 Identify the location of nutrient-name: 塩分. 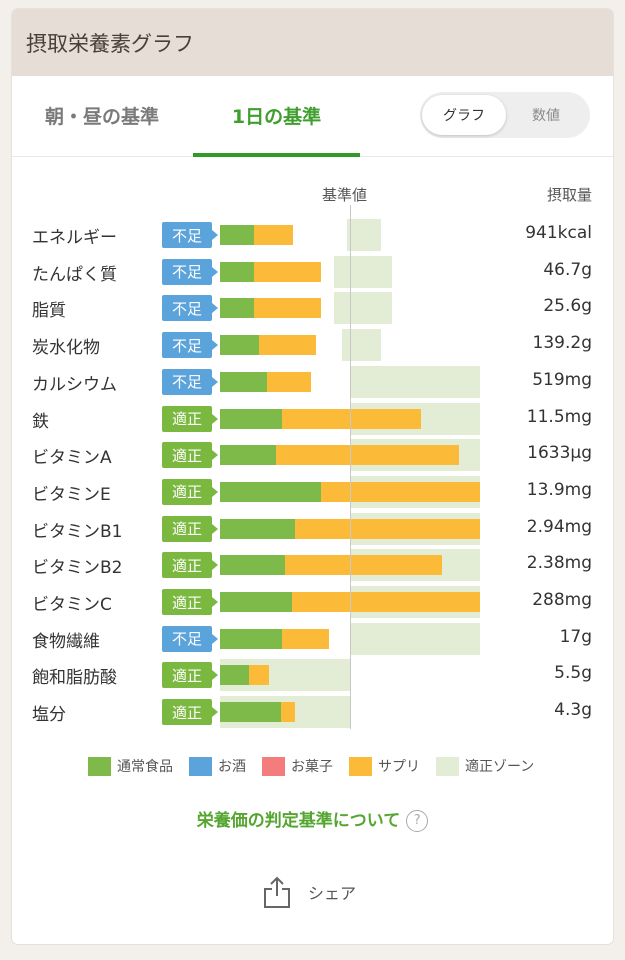
(49, 715).